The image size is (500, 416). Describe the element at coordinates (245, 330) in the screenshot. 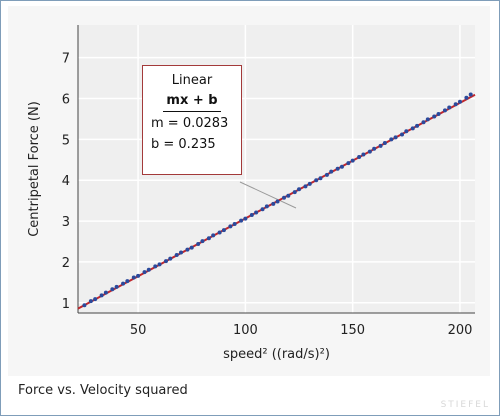

I see `x-tick-label: 100` at that location.